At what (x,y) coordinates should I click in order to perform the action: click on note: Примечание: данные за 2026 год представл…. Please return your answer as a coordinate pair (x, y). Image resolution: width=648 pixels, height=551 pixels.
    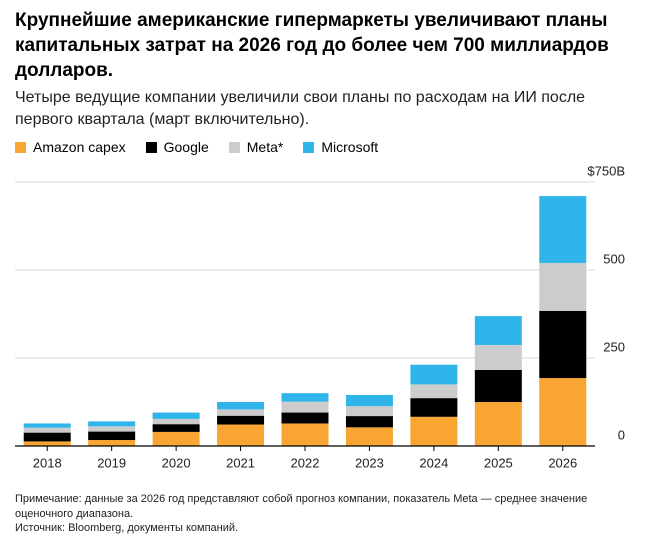
    Looking at the image, I should click on (301, 506).